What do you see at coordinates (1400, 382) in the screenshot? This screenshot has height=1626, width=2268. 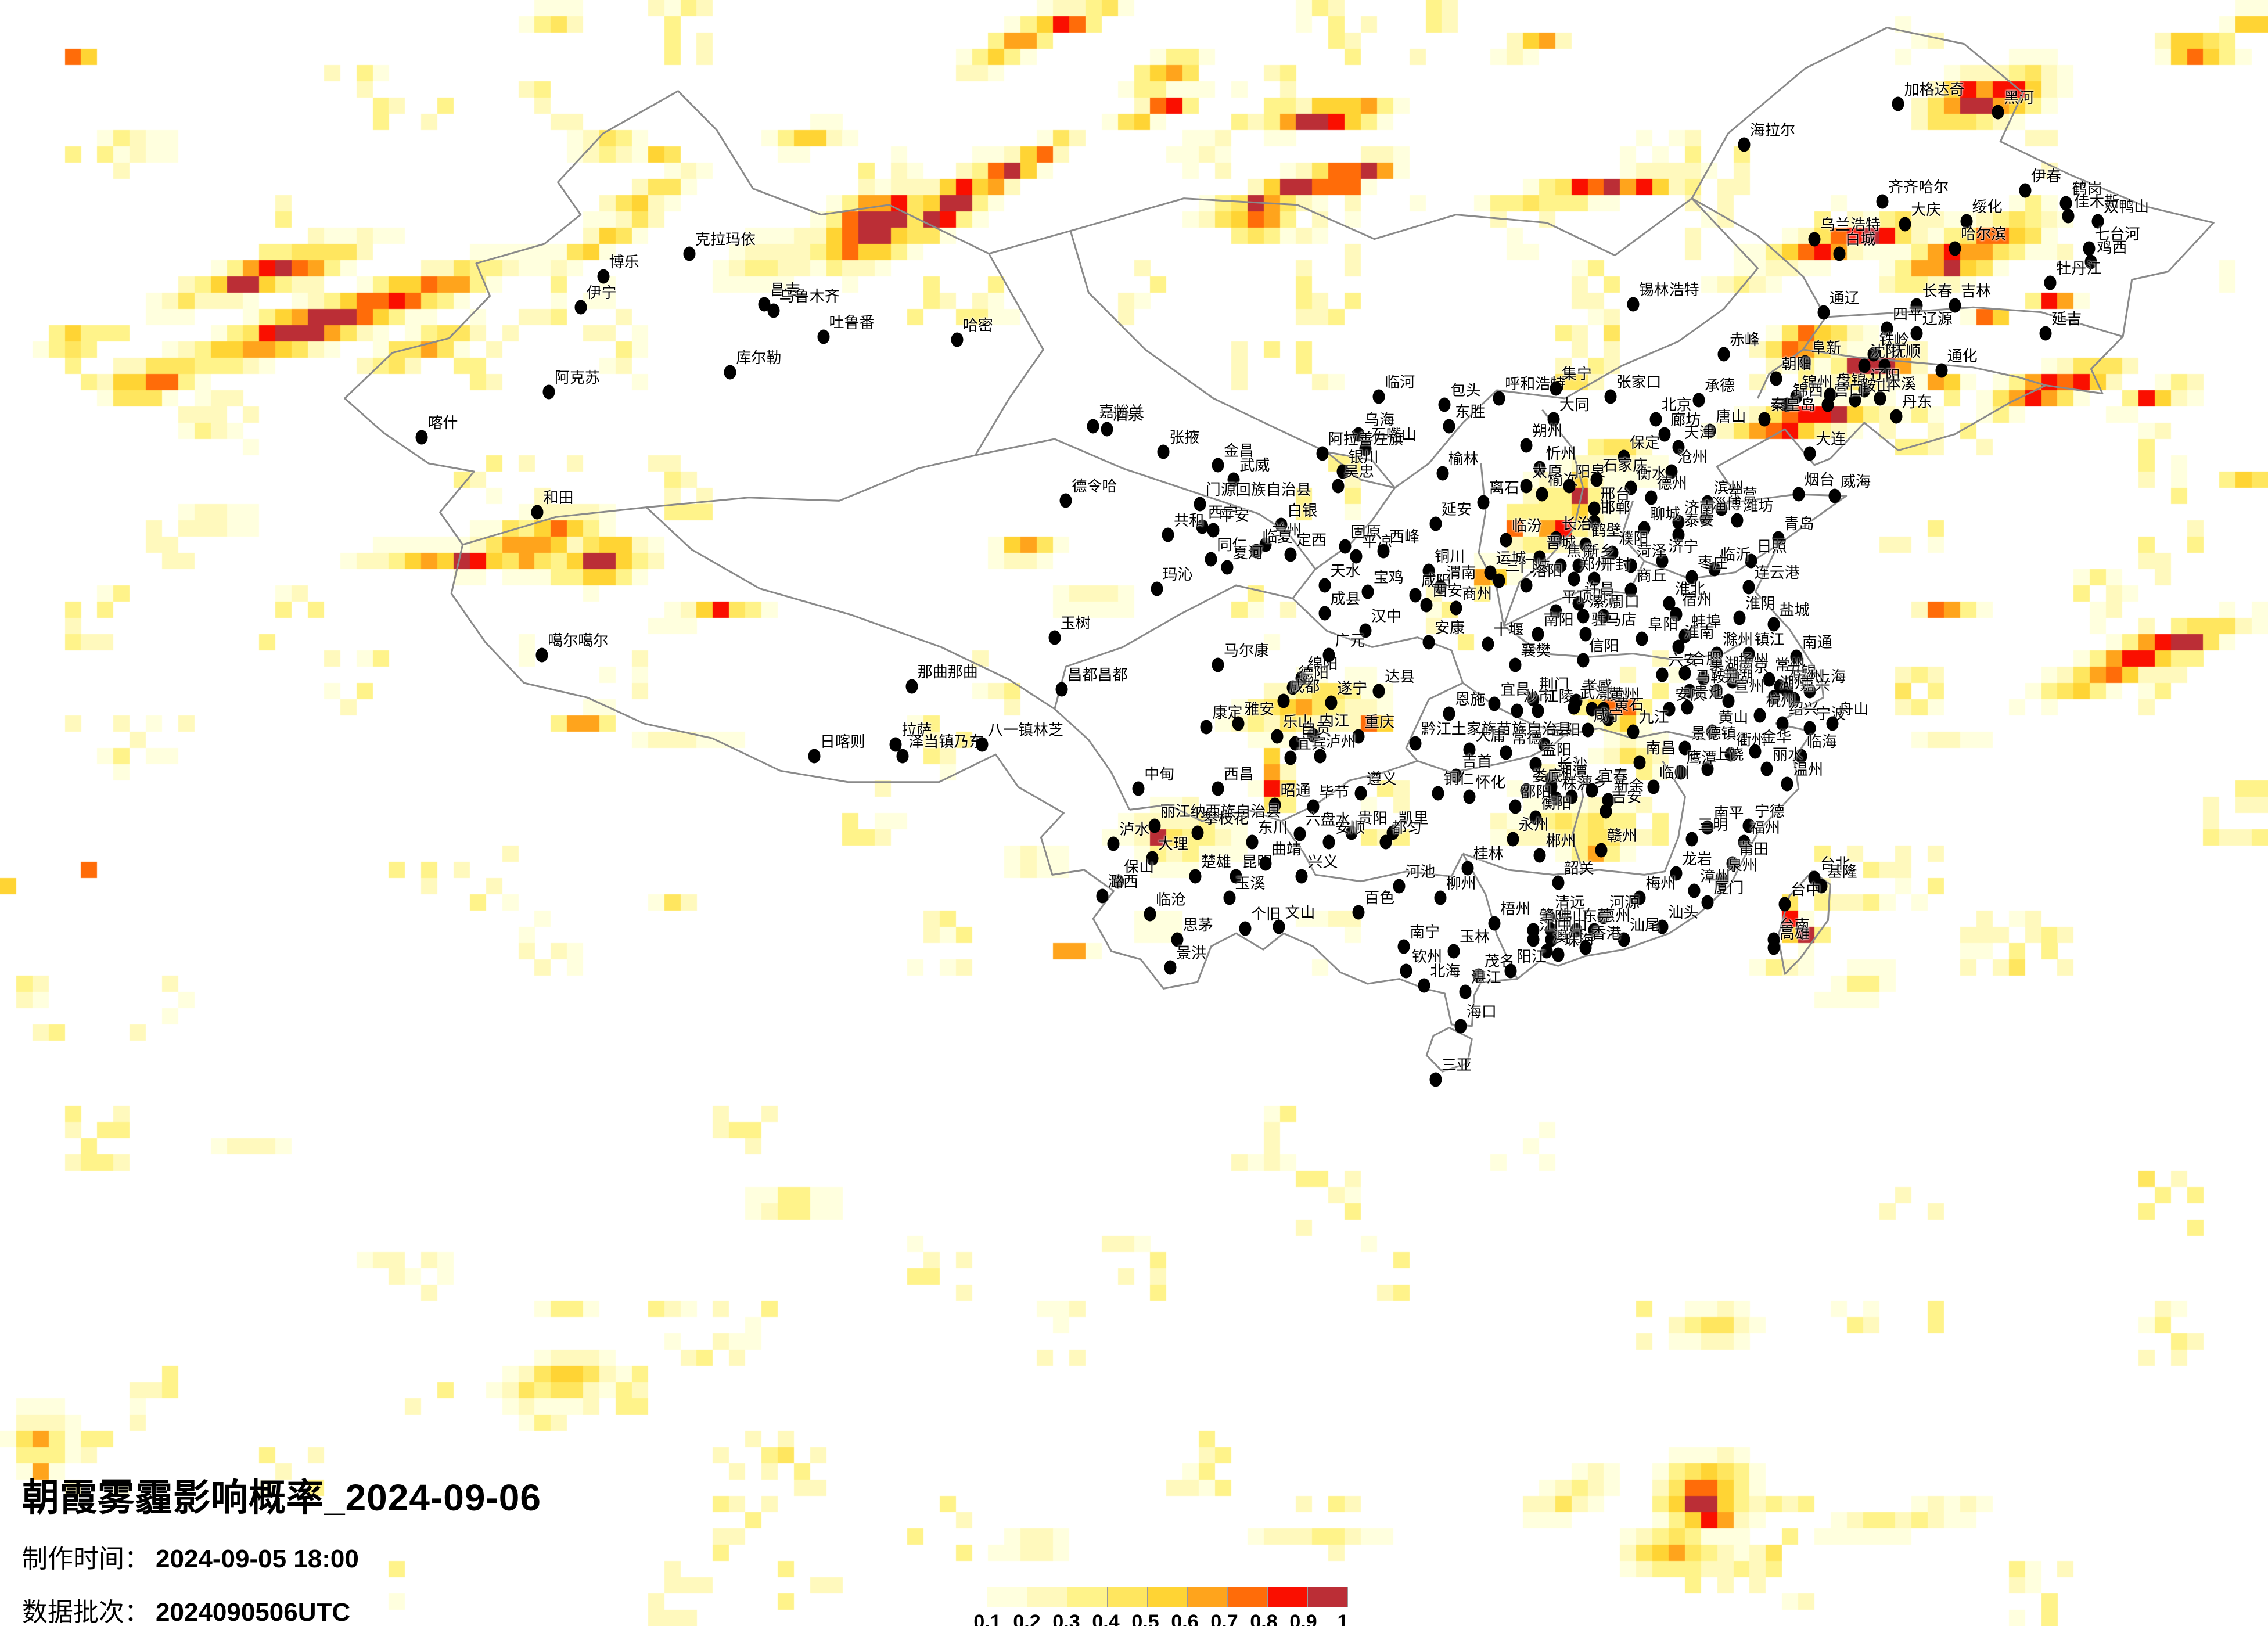 I see `city-label: 临河` at bounding box center [1400, 382].